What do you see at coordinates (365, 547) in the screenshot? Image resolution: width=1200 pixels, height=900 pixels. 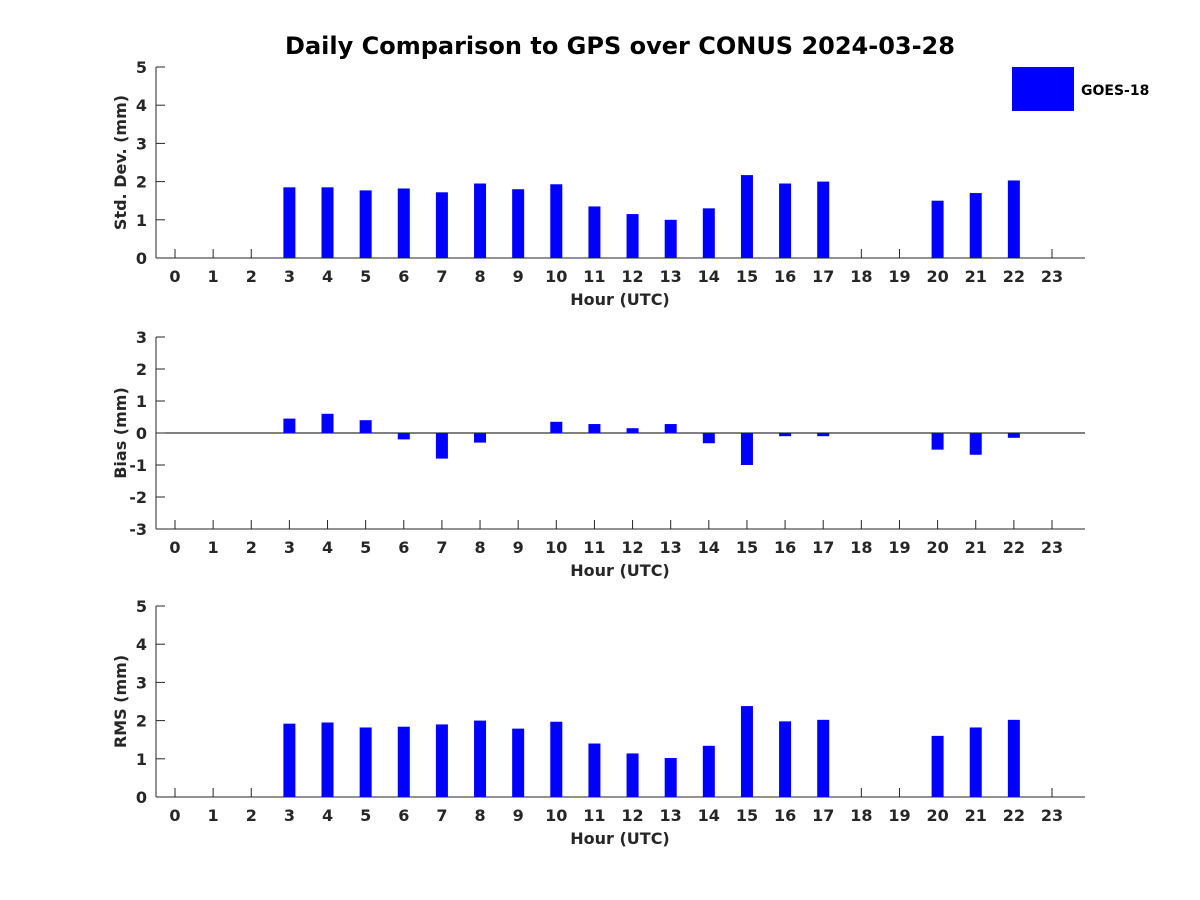 I see `x-tick-label: 5` at bounding box center [365, 547].